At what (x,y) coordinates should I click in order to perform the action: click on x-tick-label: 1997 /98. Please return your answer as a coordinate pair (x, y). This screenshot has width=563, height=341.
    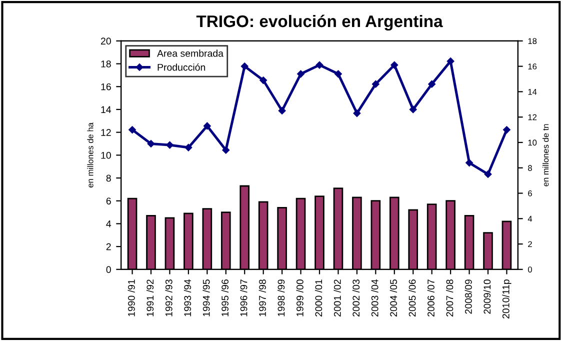
    Looking at the image, I should click on (262, 298).